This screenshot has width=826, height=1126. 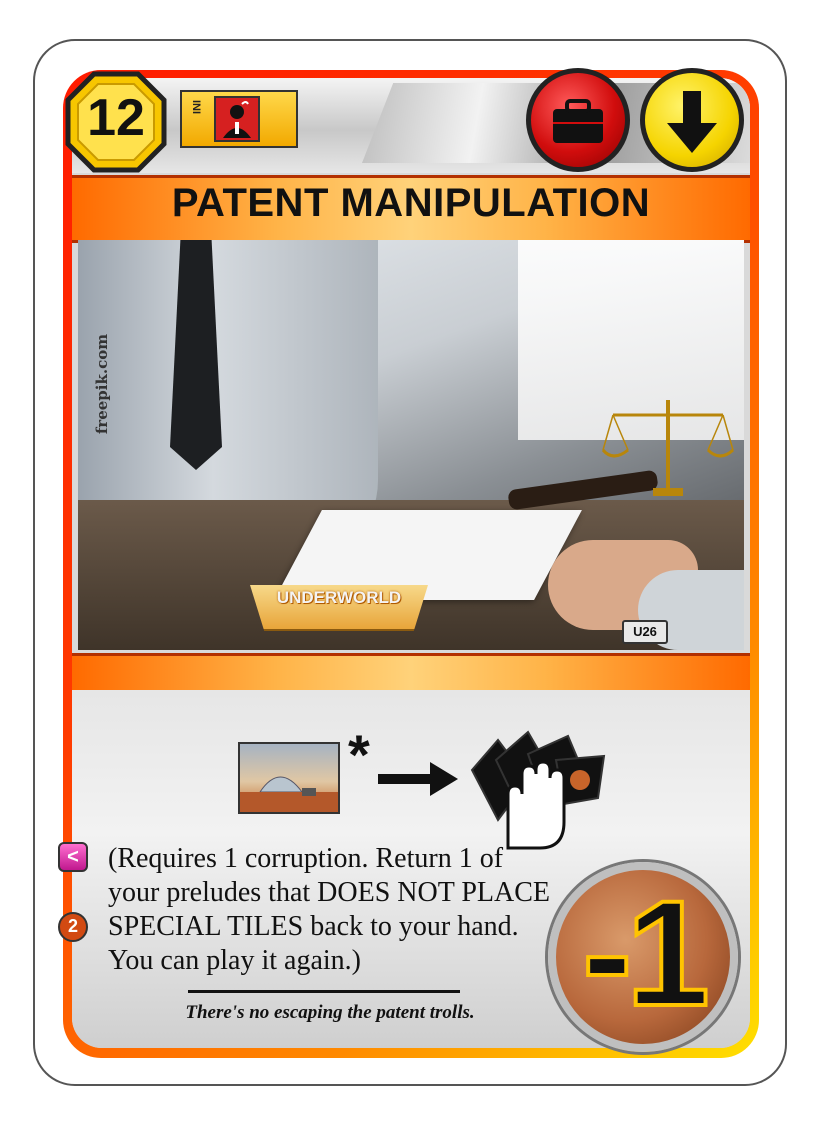 I want to click on title-band, so click(x=411, y=209).